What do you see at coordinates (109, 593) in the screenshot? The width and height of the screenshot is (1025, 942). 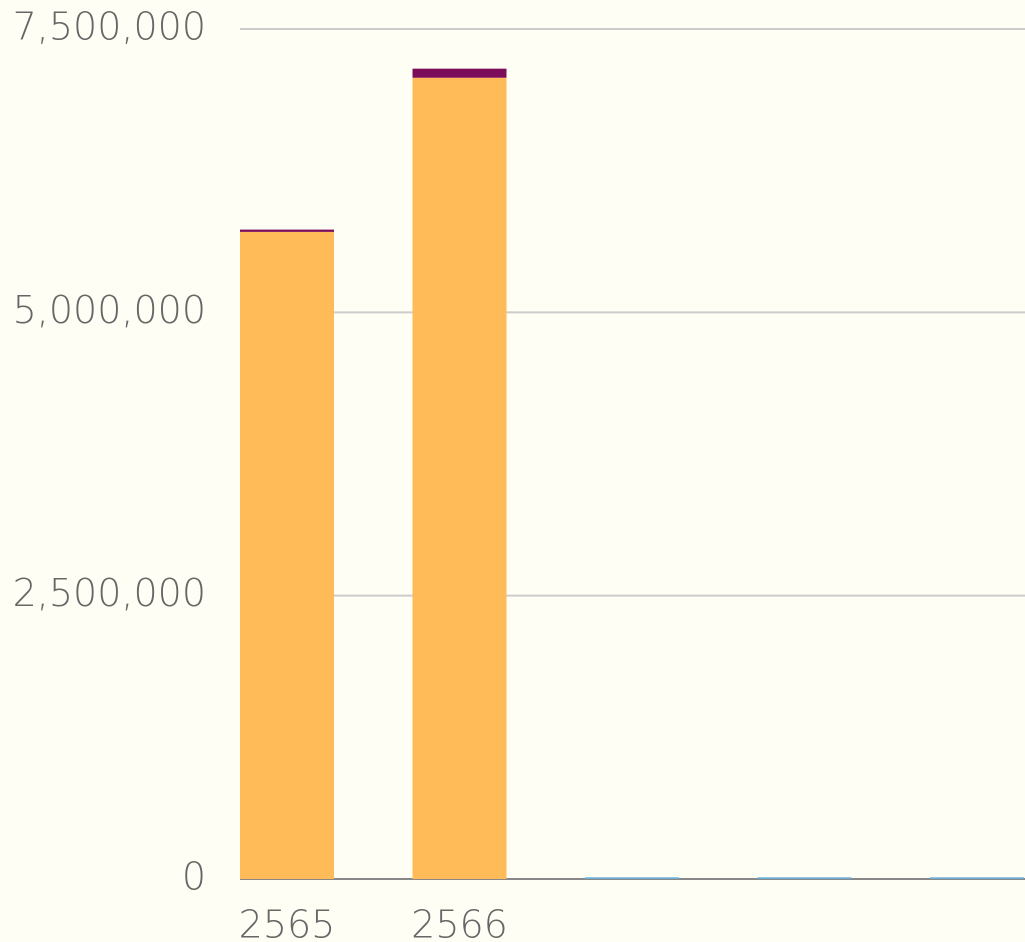 I see `y-tick-label: 2,500,000` at bounding box center [109, 593].